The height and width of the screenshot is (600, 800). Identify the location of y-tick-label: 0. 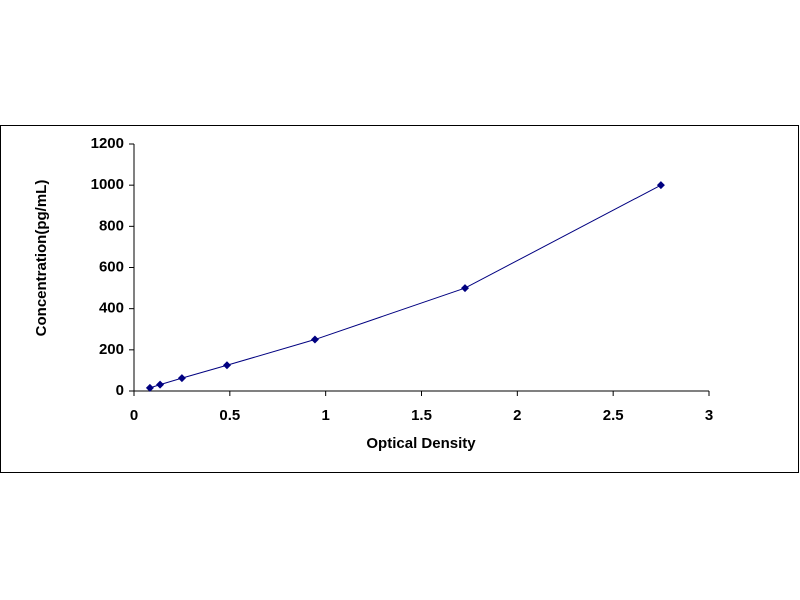
(120, 390).